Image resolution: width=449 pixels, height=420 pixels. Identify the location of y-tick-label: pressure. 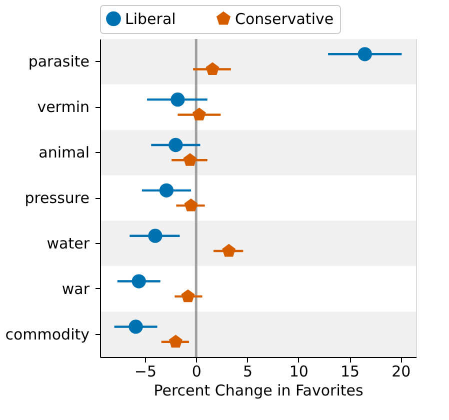
(57, 198).